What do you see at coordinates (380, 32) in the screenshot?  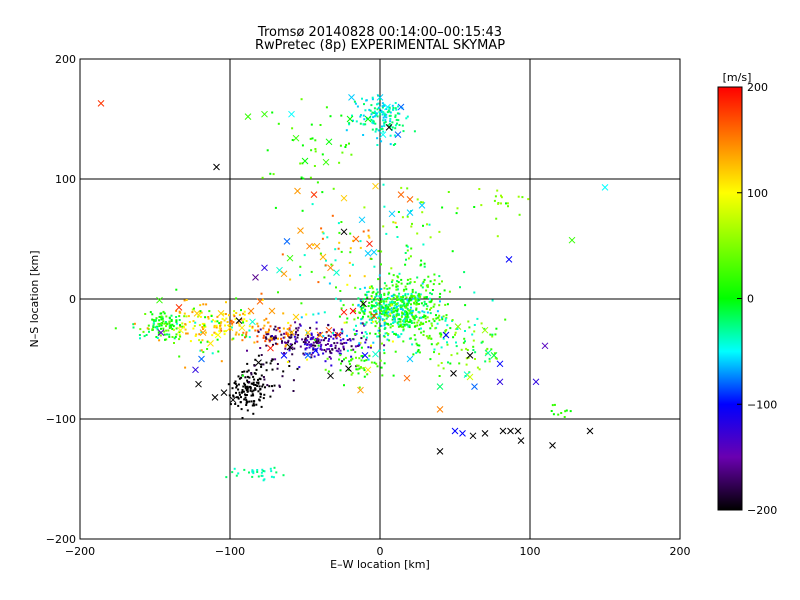 I see `chart-title: Tromsø 20140828 00:14:00–00:15:43` at bounding box center [380, 32].